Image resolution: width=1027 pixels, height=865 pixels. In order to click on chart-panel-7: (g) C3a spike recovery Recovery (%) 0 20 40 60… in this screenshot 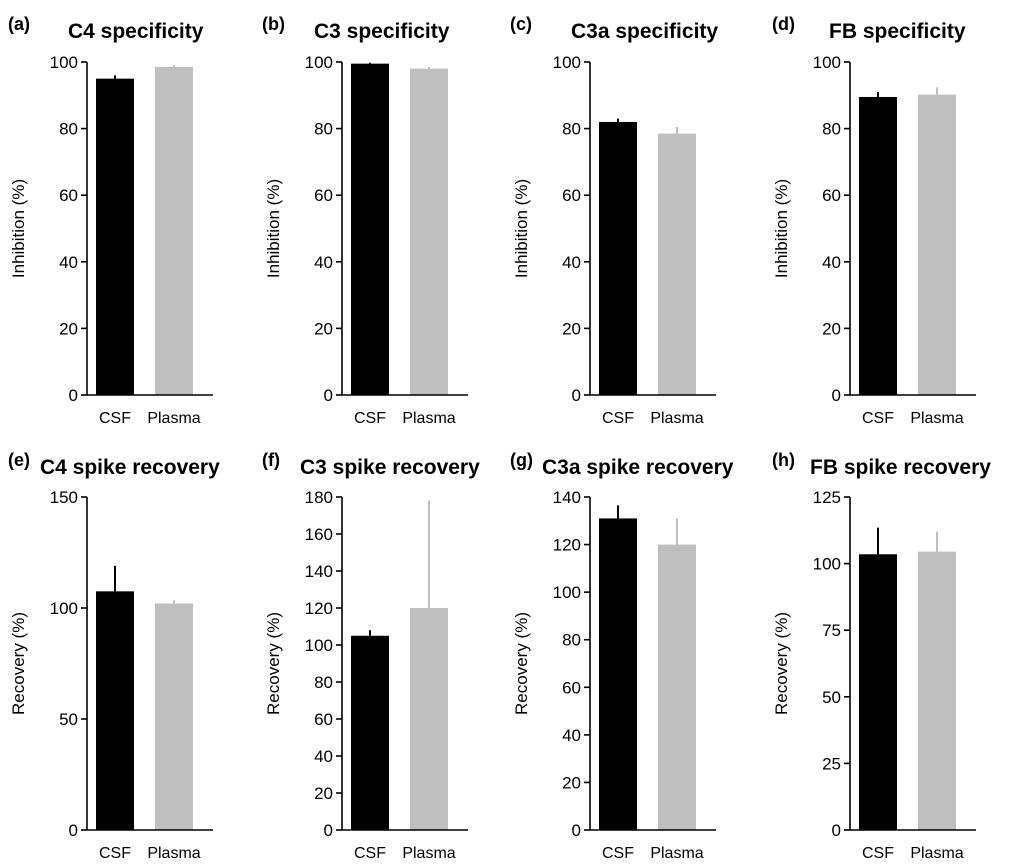, I will do `click(622, 656)`.